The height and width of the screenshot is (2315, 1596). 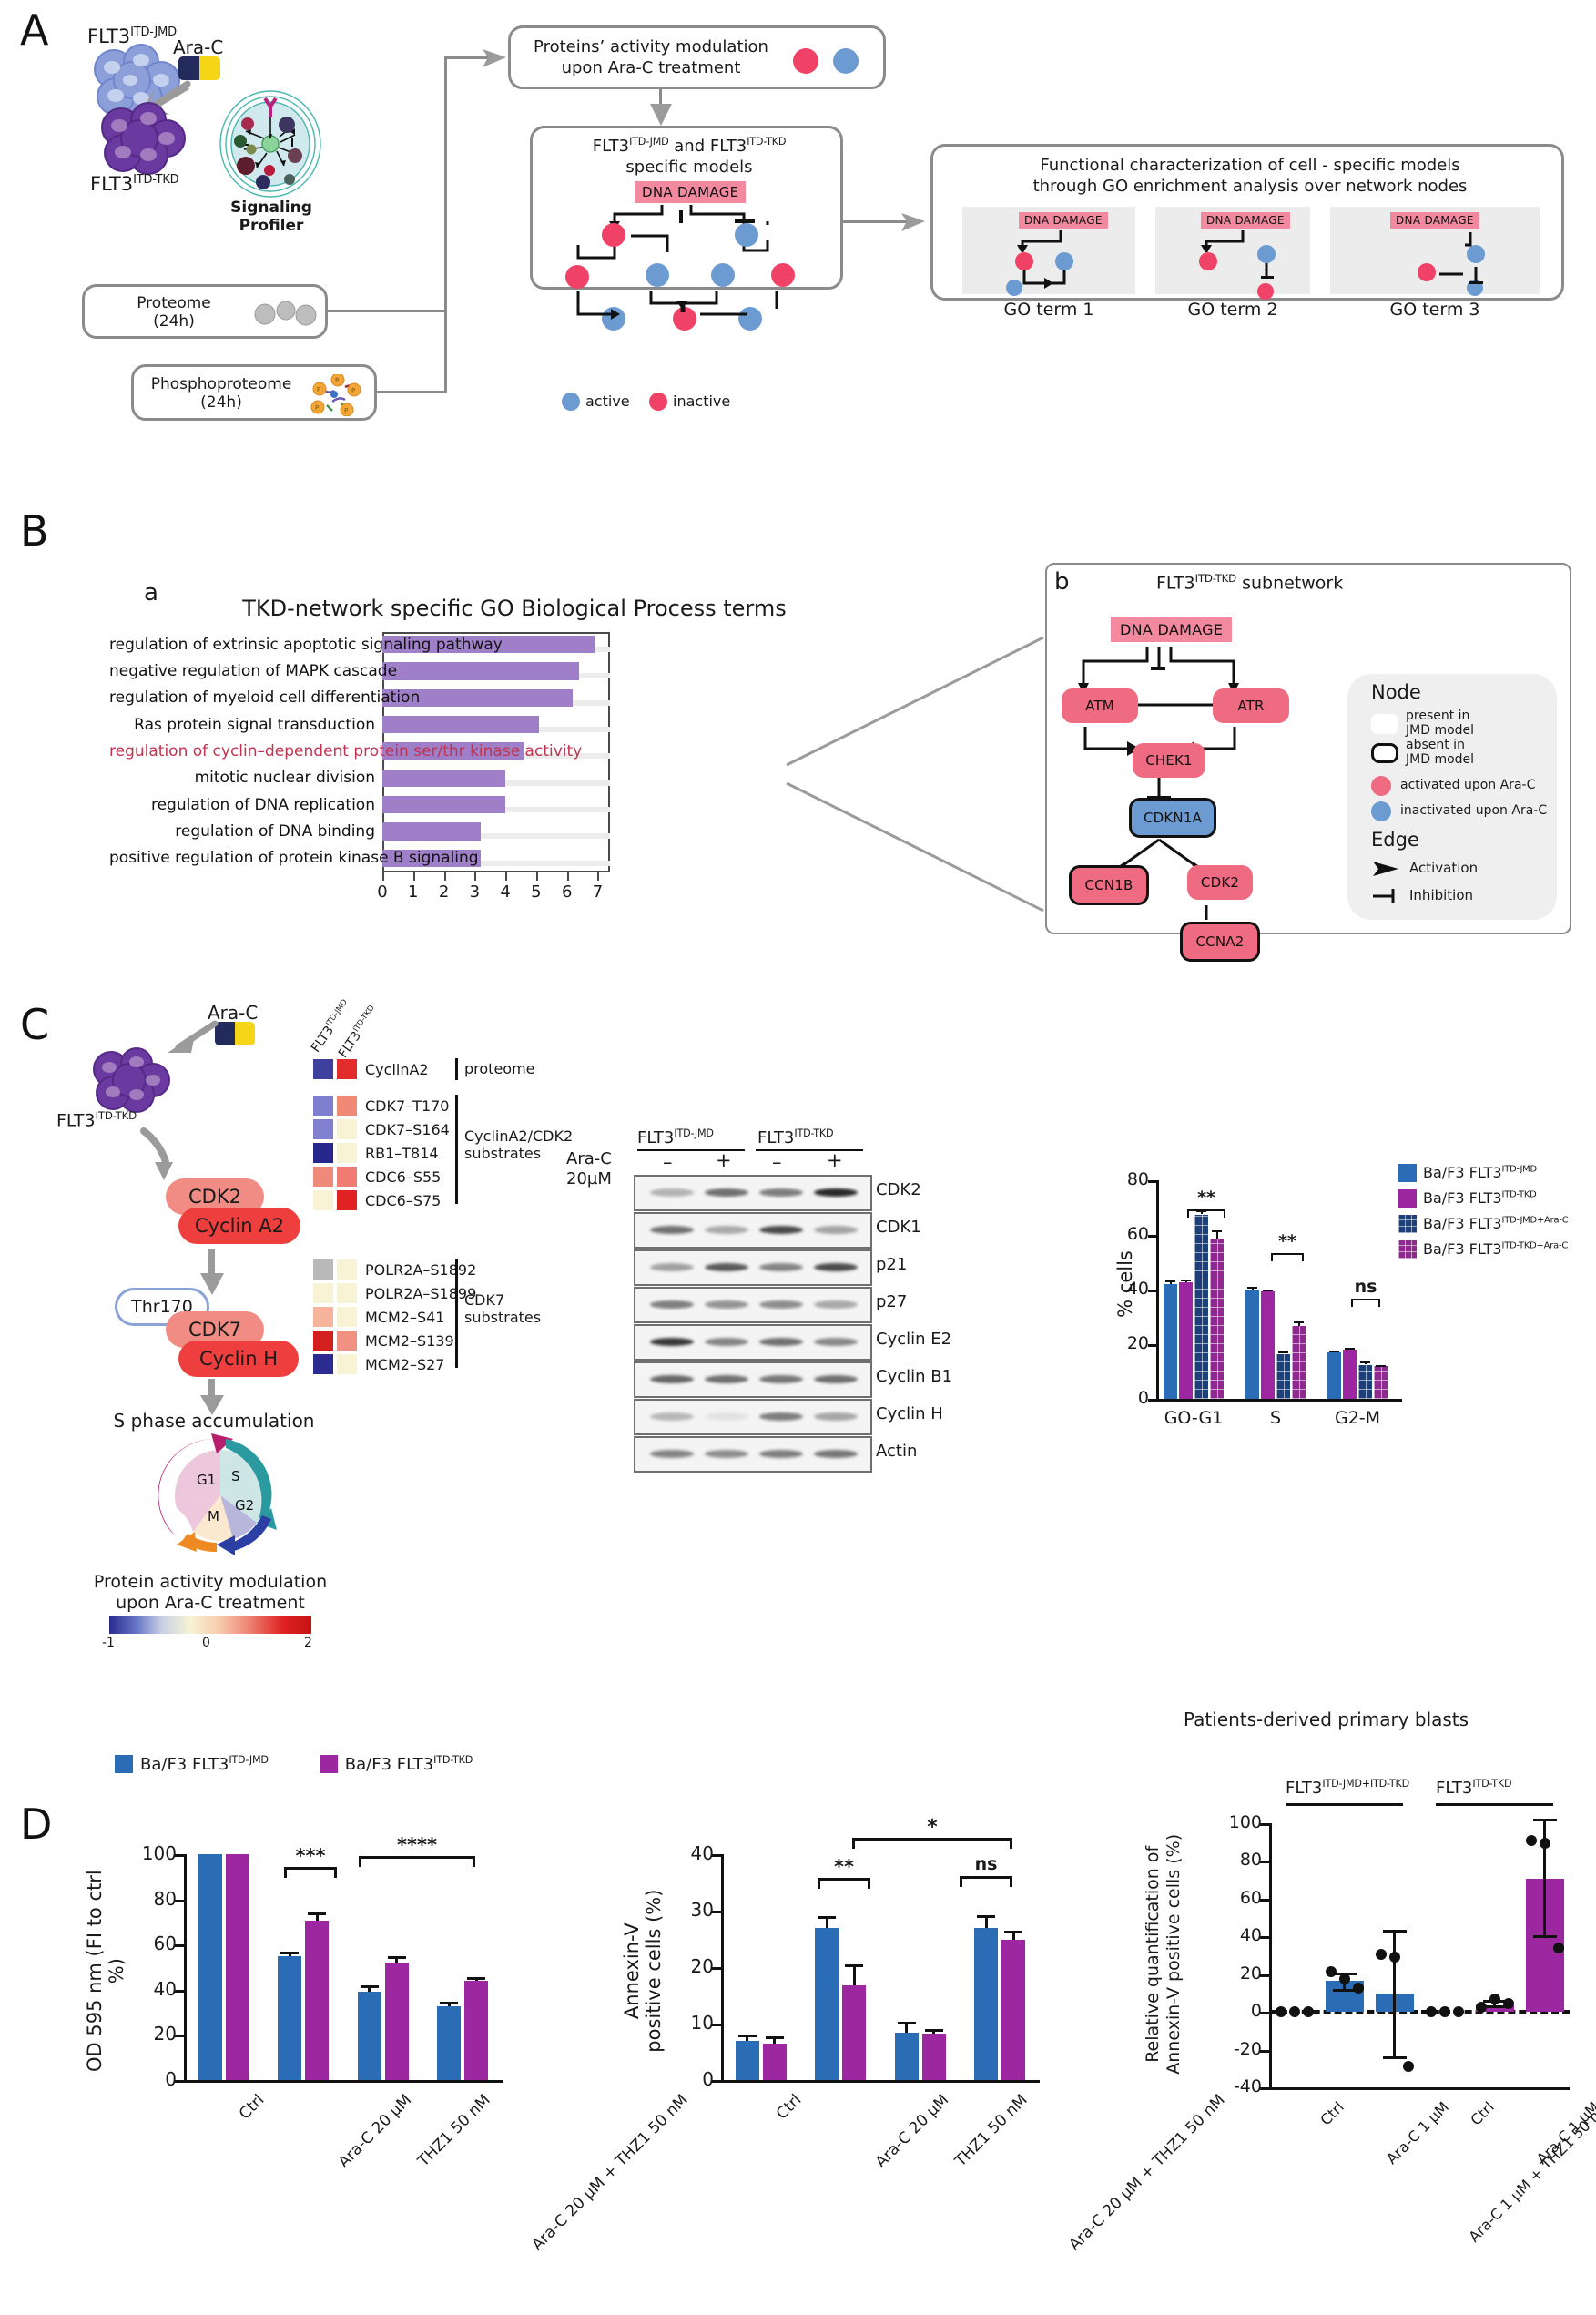 I want to click on annexin-chart-y-axis-title: Annexin-V positive cells (%), so click(x=642, y=1971).